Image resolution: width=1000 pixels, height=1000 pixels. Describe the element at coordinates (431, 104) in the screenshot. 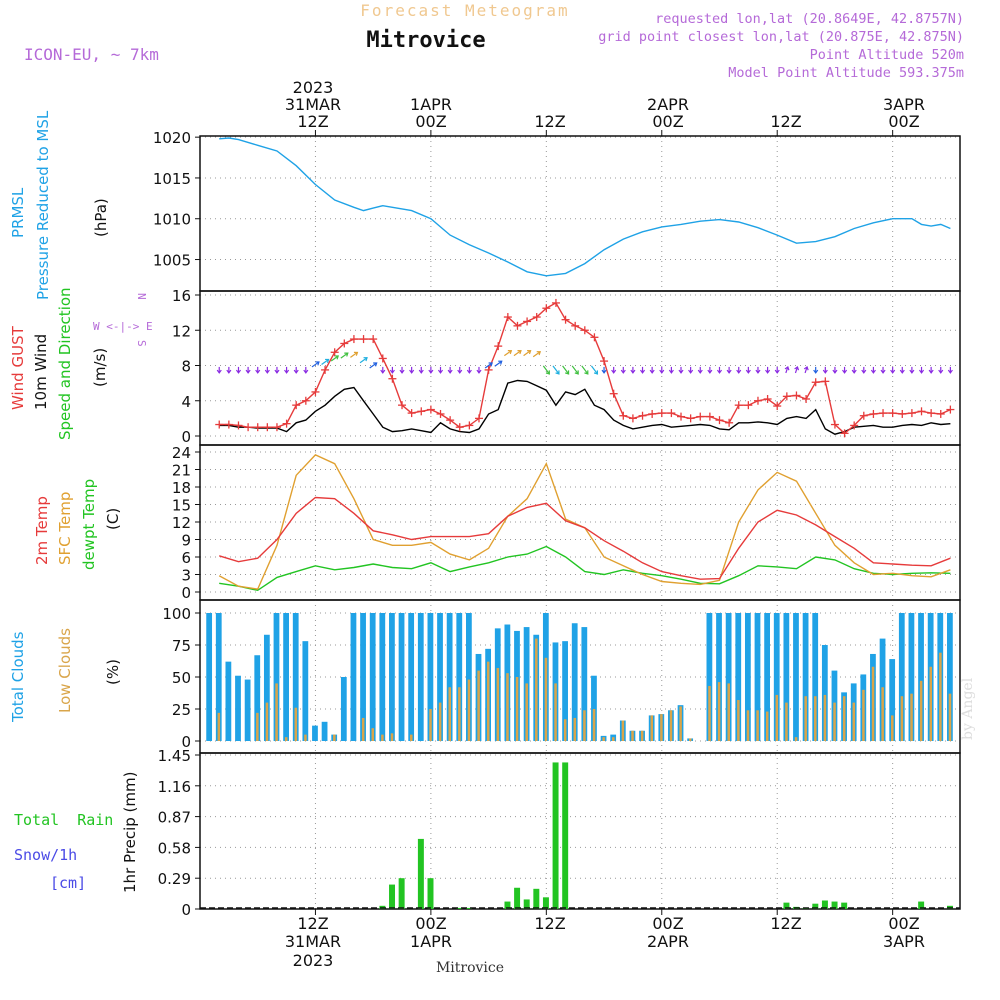

I see `top-axis-date: 1APR` at that location.